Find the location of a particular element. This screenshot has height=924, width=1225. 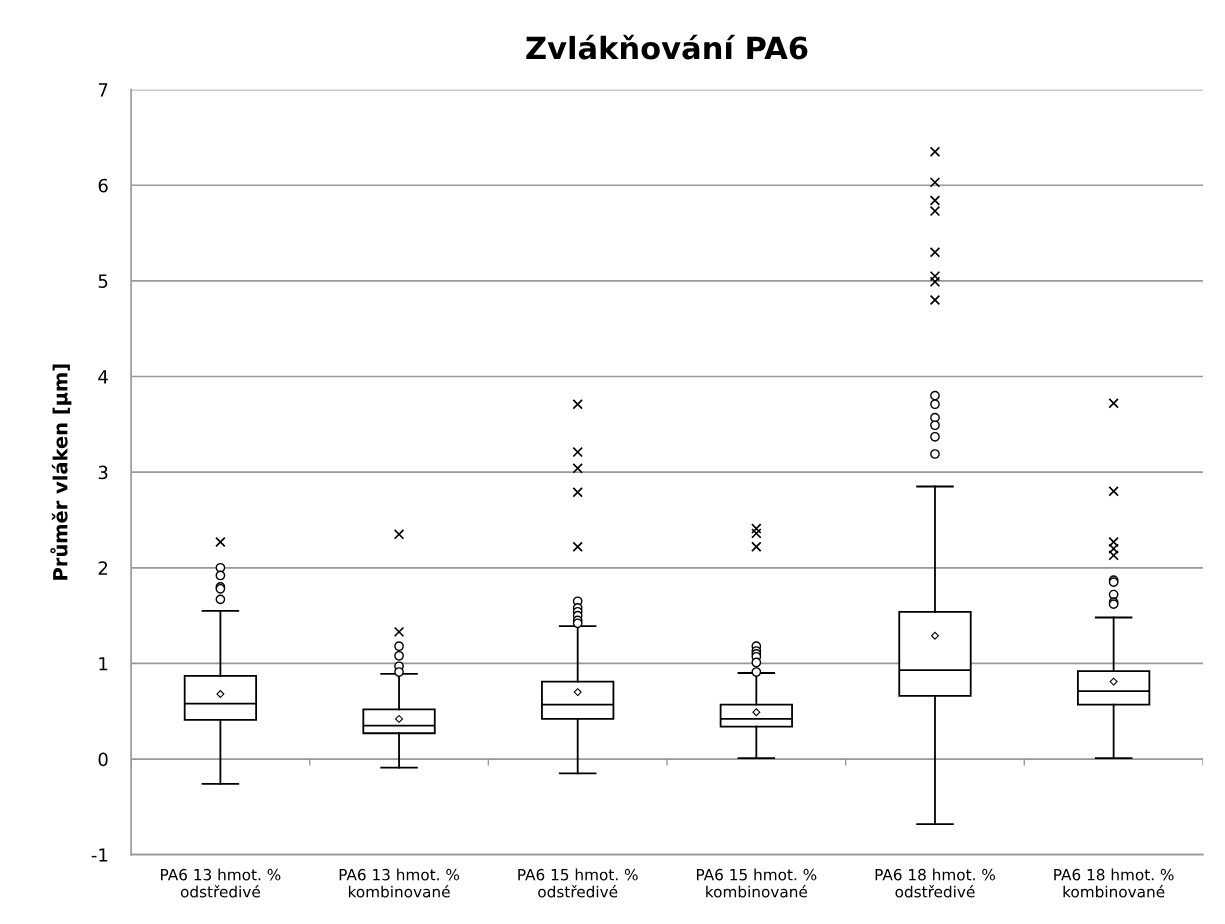

y-tick-label: 1 is located at coordinates (103, 664).